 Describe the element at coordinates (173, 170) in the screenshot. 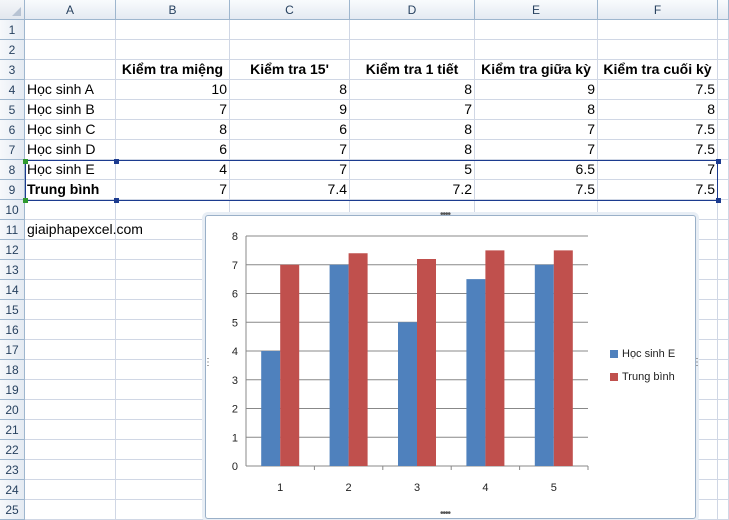

I see `table-cell: 4` at that location.